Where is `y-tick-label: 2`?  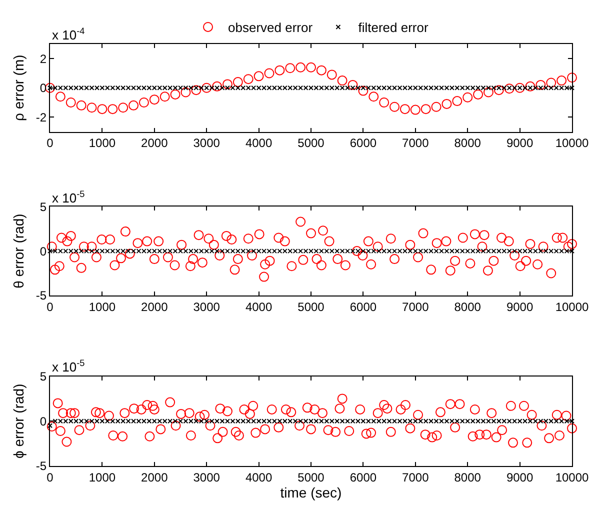 y-tick-label: 2 is located at coordinates (43, 59).